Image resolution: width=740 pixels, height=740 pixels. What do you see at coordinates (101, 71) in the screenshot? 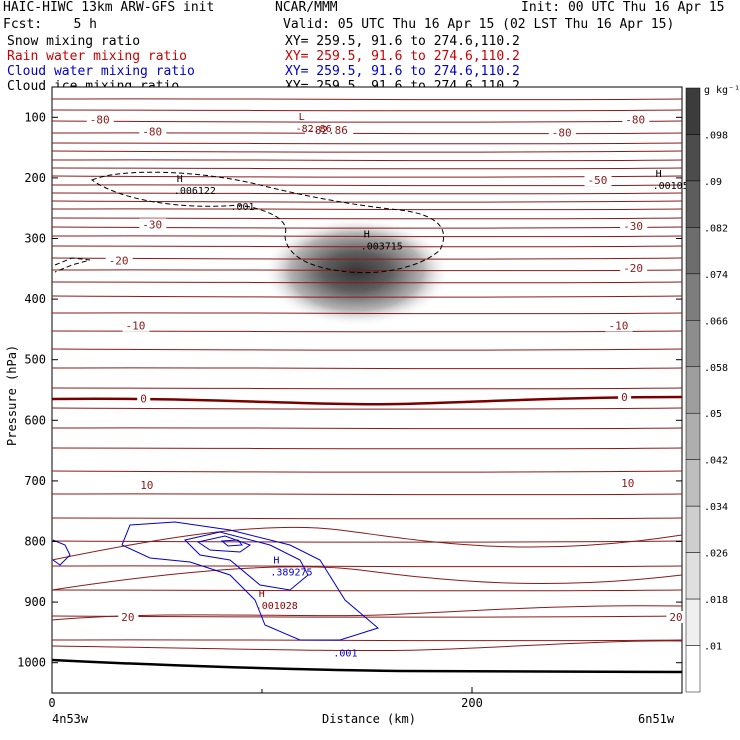
I see `field-cloudwater-name: Cloud water mixing ratio` at bounding box center [101, 71].